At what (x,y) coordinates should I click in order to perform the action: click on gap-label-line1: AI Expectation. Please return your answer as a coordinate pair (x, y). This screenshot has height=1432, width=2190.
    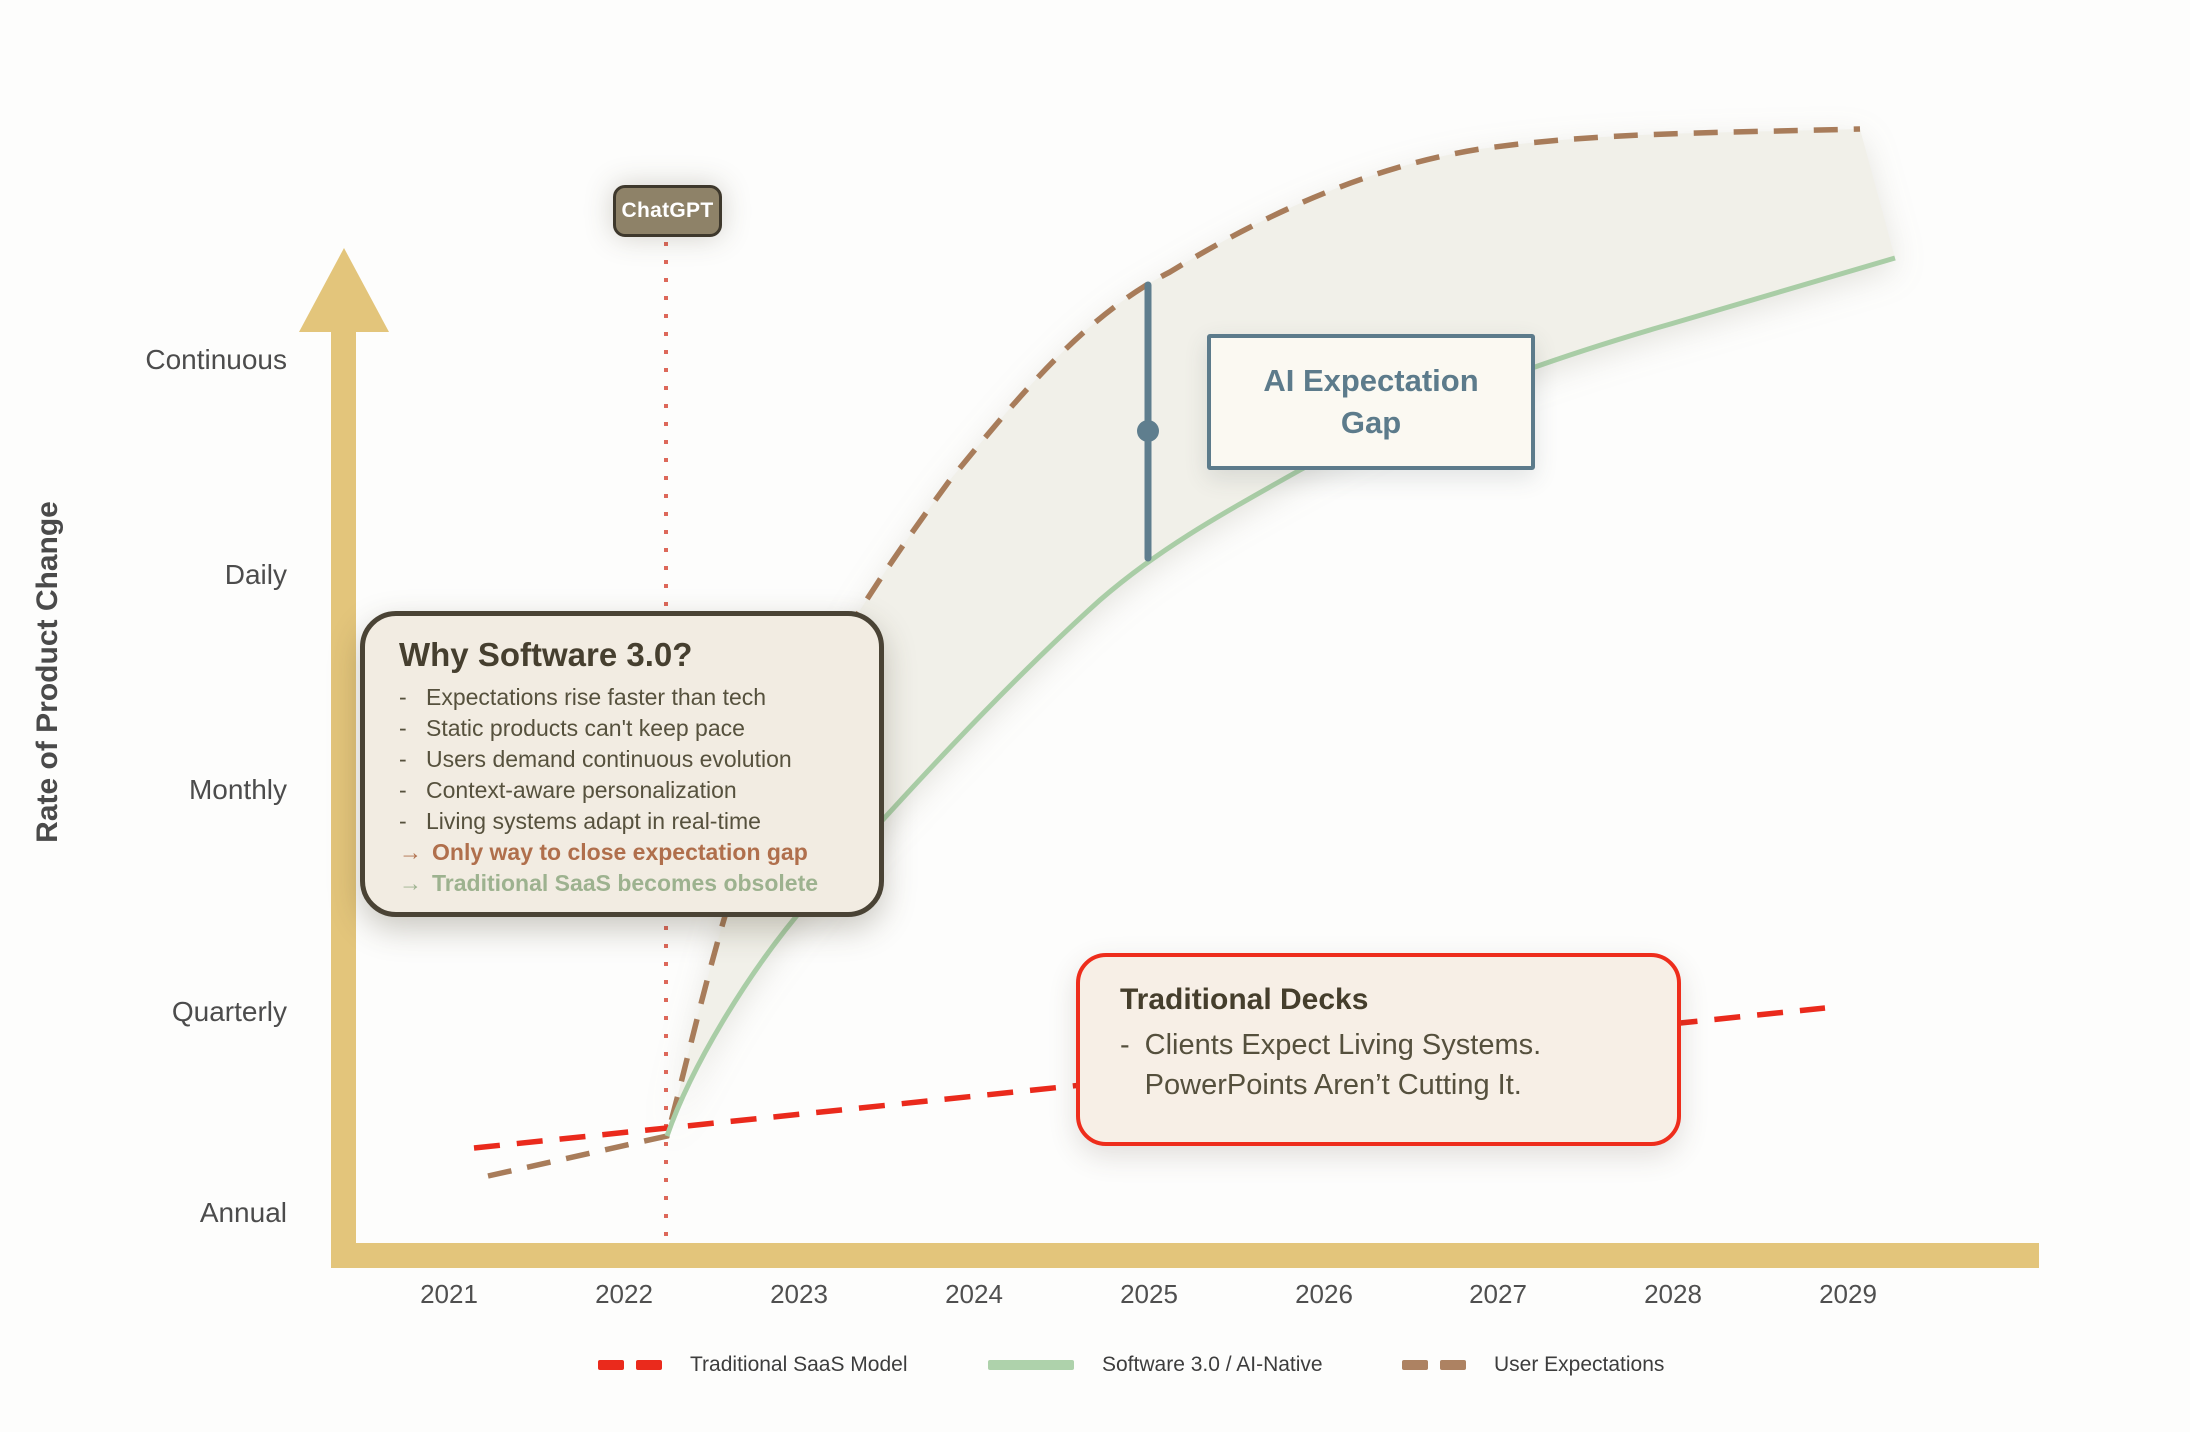
    Looking at the image, I should click on (1371, 380).